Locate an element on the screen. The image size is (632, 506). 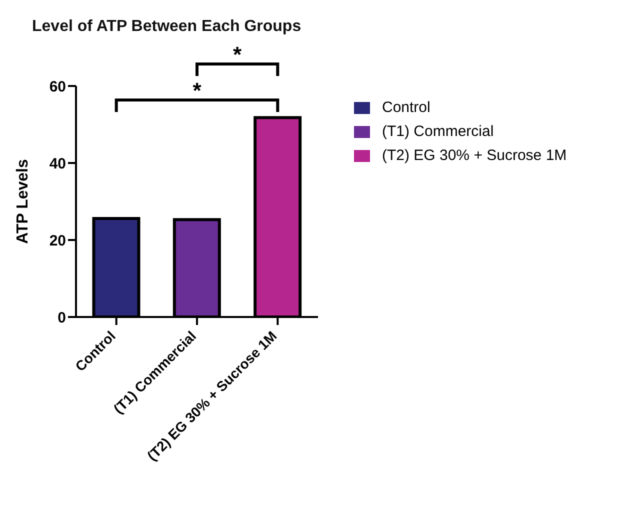
y-tick-label: 60 is located at coordinates (57, 87).